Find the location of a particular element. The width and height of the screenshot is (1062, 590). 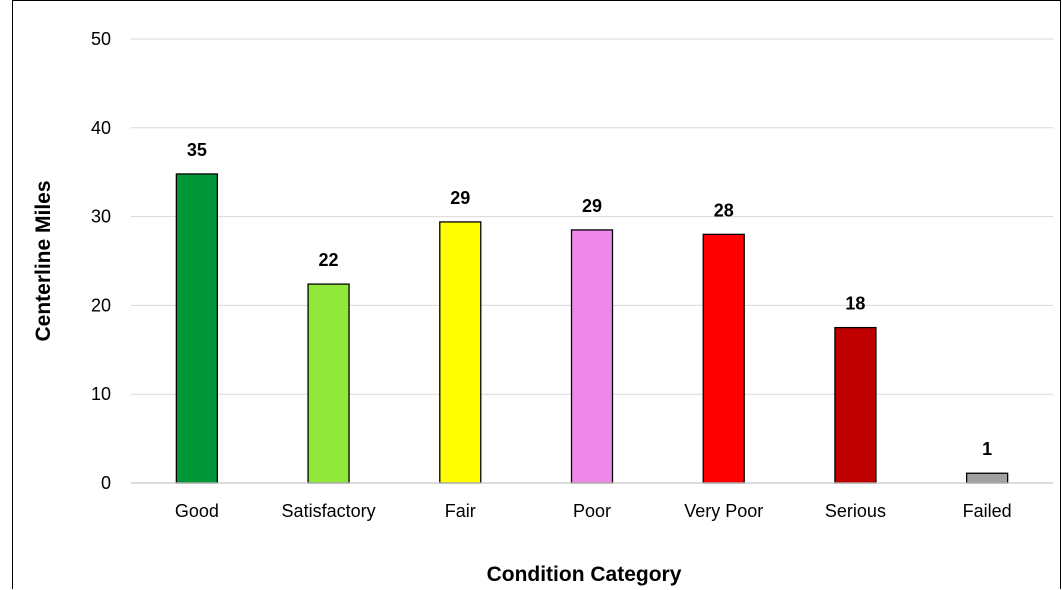

x-tick-label: Failed is located at coordinates (987, 511).